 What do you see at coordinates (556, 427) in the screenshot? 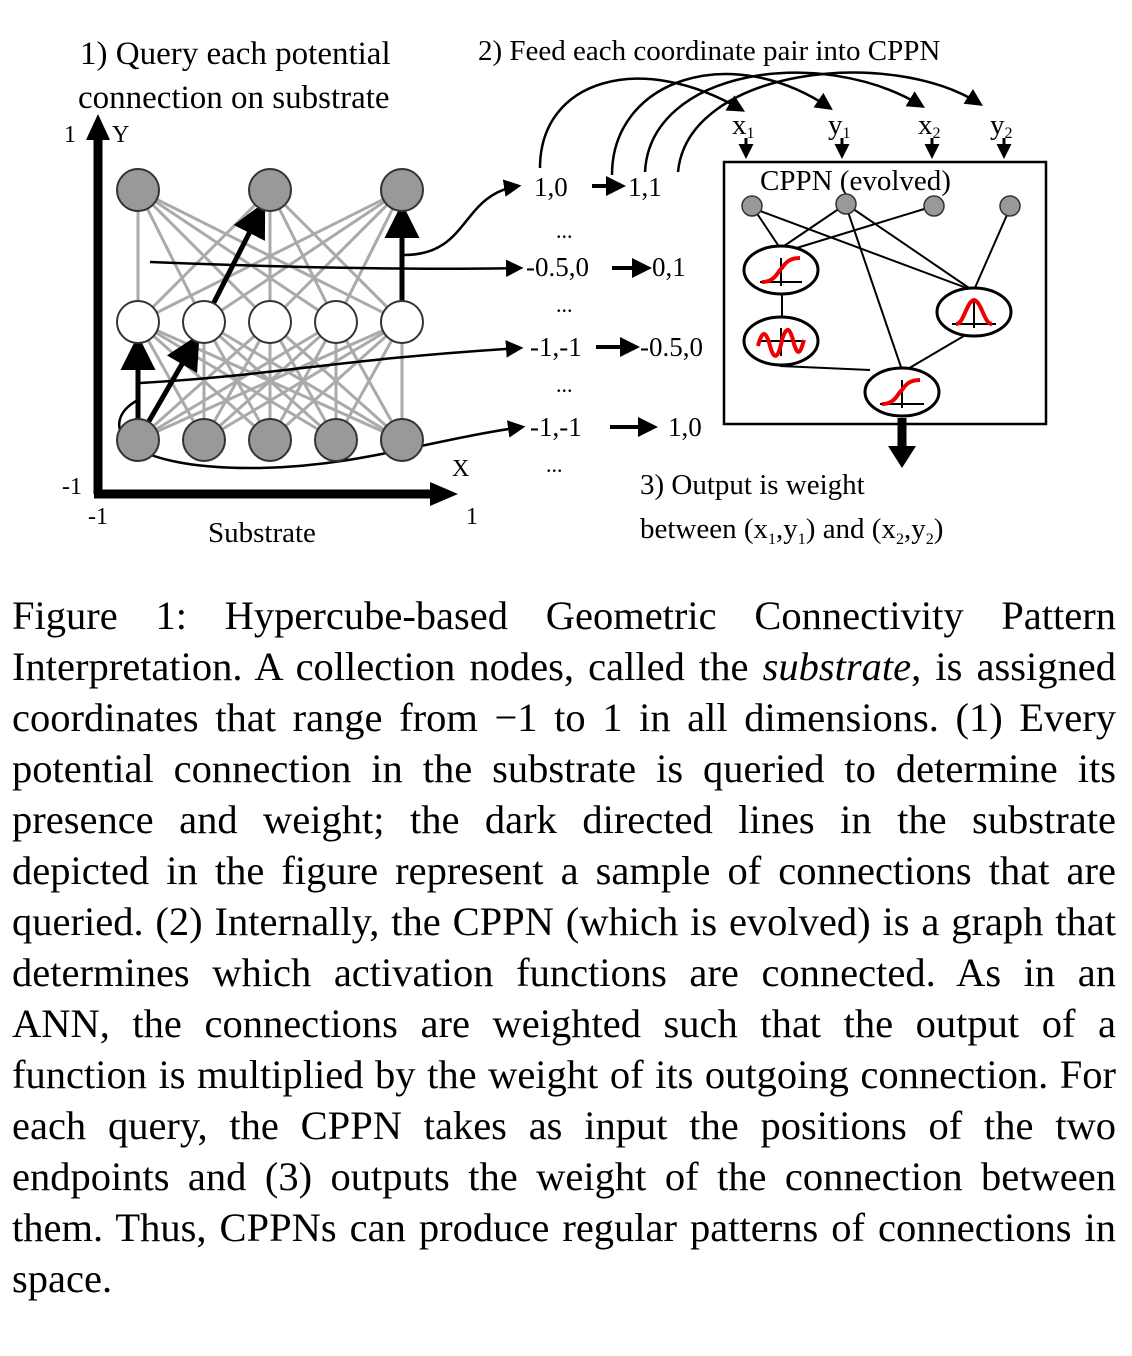
I see `query-4-source: -1,-1` at bounding box center [556, 427].